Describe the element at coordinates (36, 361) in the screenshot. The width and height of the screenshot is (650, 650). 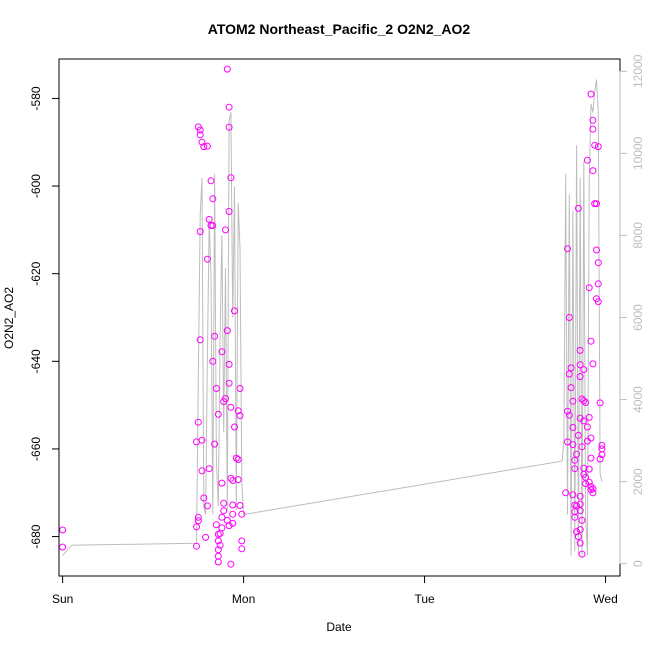
I see `y-tick-label: -640` at that location.